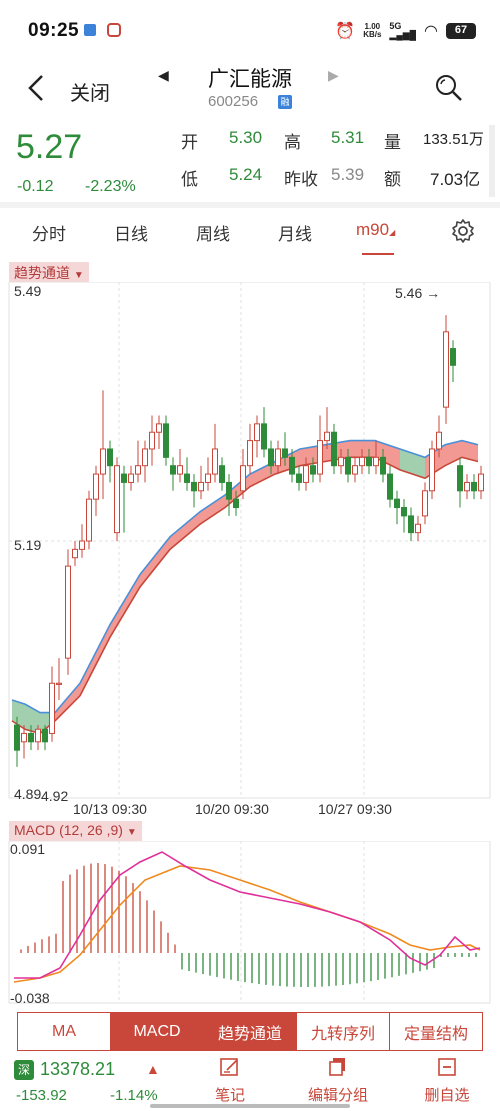 This screenshot has height=1111, width=500. I want to click on indicator-nine-turn: 九转序列, so click(343, 1031).